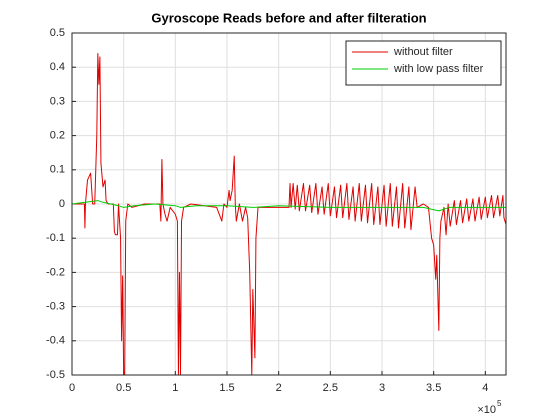 The height and width of the screenshot is (420, 560). I want to click on x-tick-label: 3, so click(382, 388).